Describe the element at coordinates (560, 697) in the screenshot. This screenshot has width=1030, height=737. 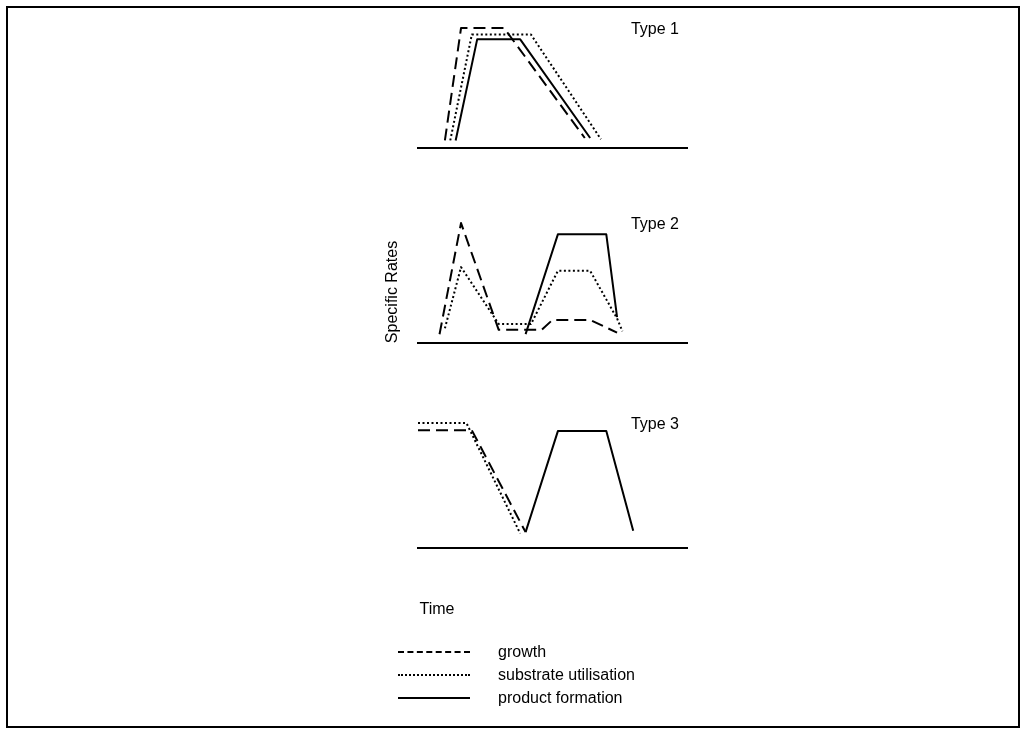
I see `legend-label: product formation` at that location.